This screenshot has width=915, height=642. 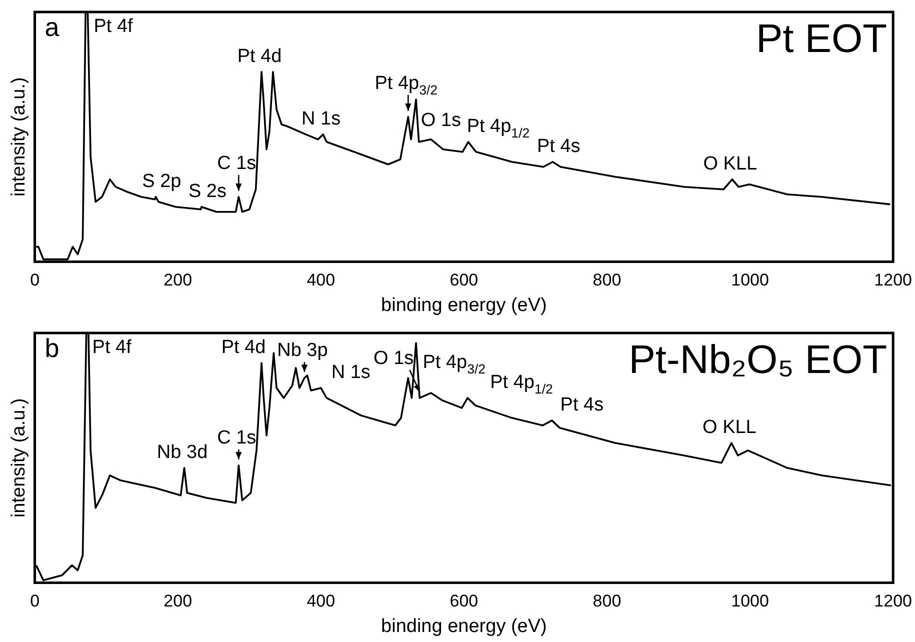 I want to click on annotation: b, so click(x=52, y=348).